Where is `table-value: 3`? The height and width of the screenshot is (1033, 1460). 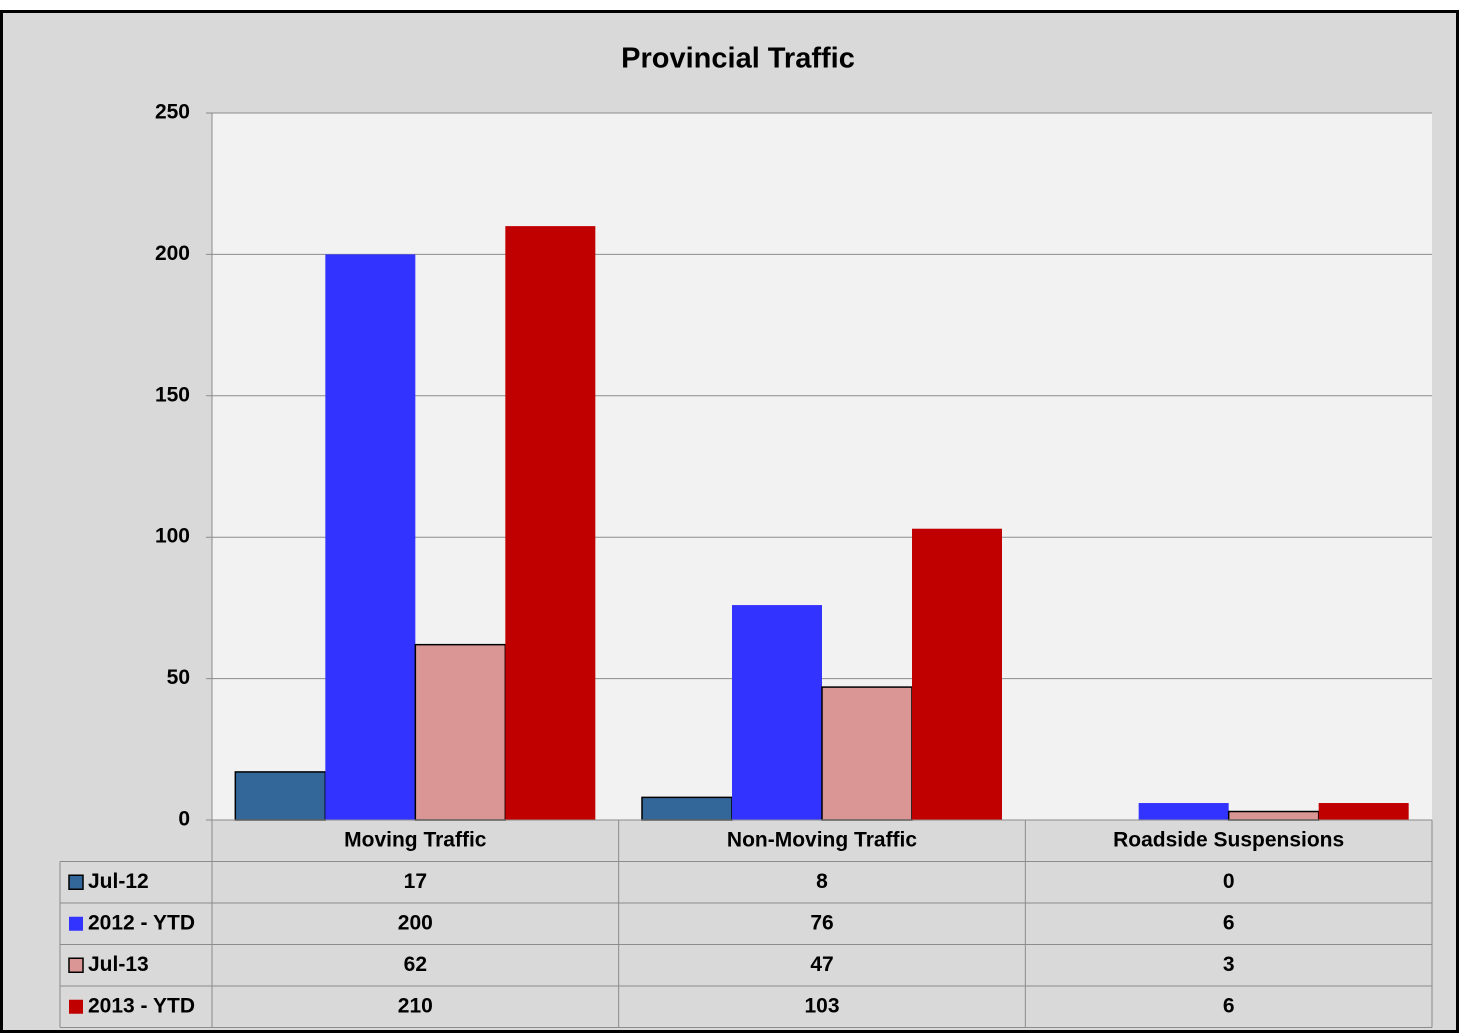 table-value: 3 is located at coordinates (1229, 964).